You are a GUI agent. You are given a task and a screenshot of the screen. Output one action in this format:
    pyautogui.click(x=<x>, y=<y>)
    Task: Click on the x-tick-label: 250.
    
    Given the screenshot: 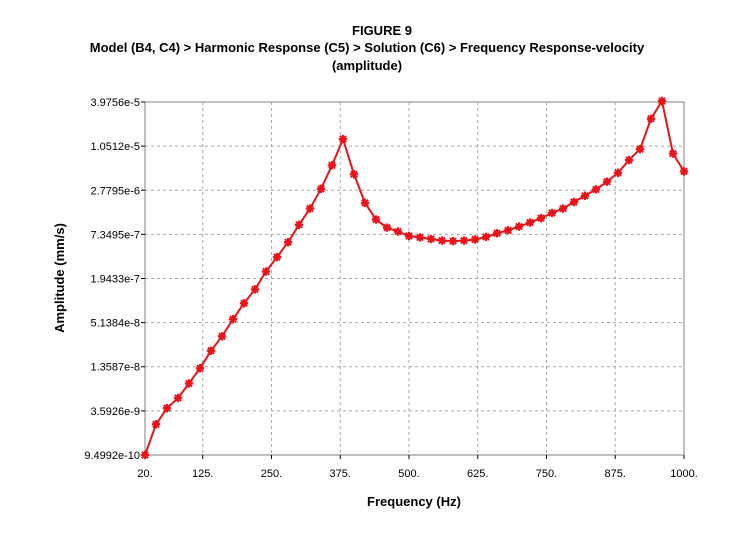 What is the action you would take?
    pyautogui.click(x=271, y=474)
    